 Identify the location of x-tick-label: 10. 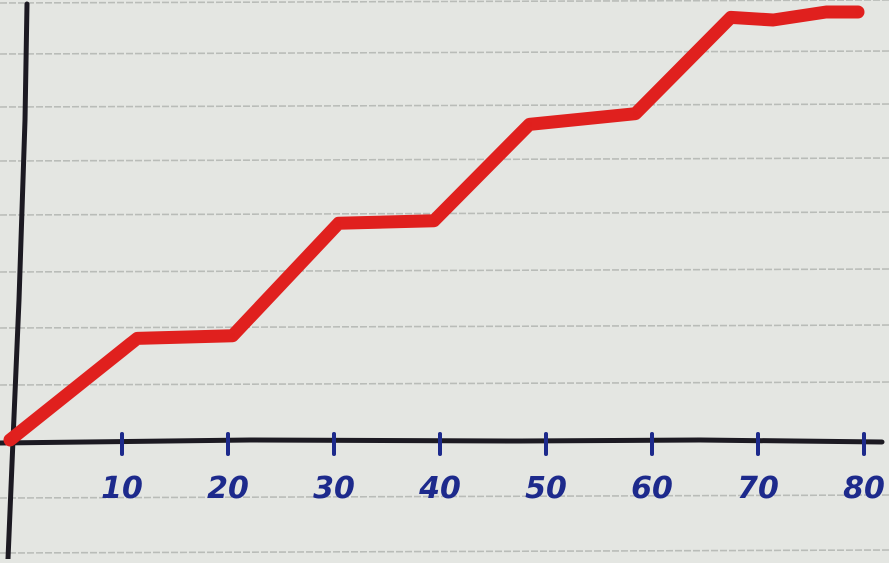
(122, 488).